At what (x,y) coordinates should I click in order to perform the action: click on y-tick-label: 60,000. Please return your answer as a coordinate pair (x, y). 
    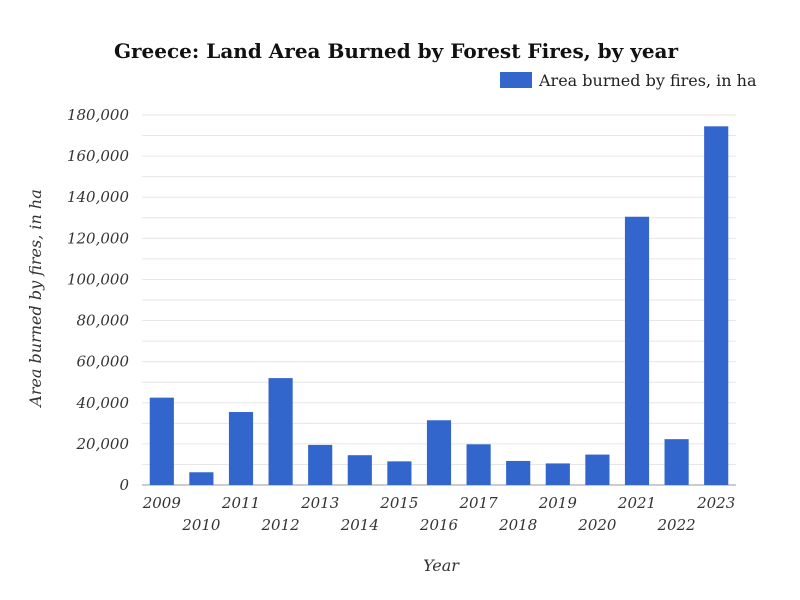
    Looking at the image, I should click on (103, 362).